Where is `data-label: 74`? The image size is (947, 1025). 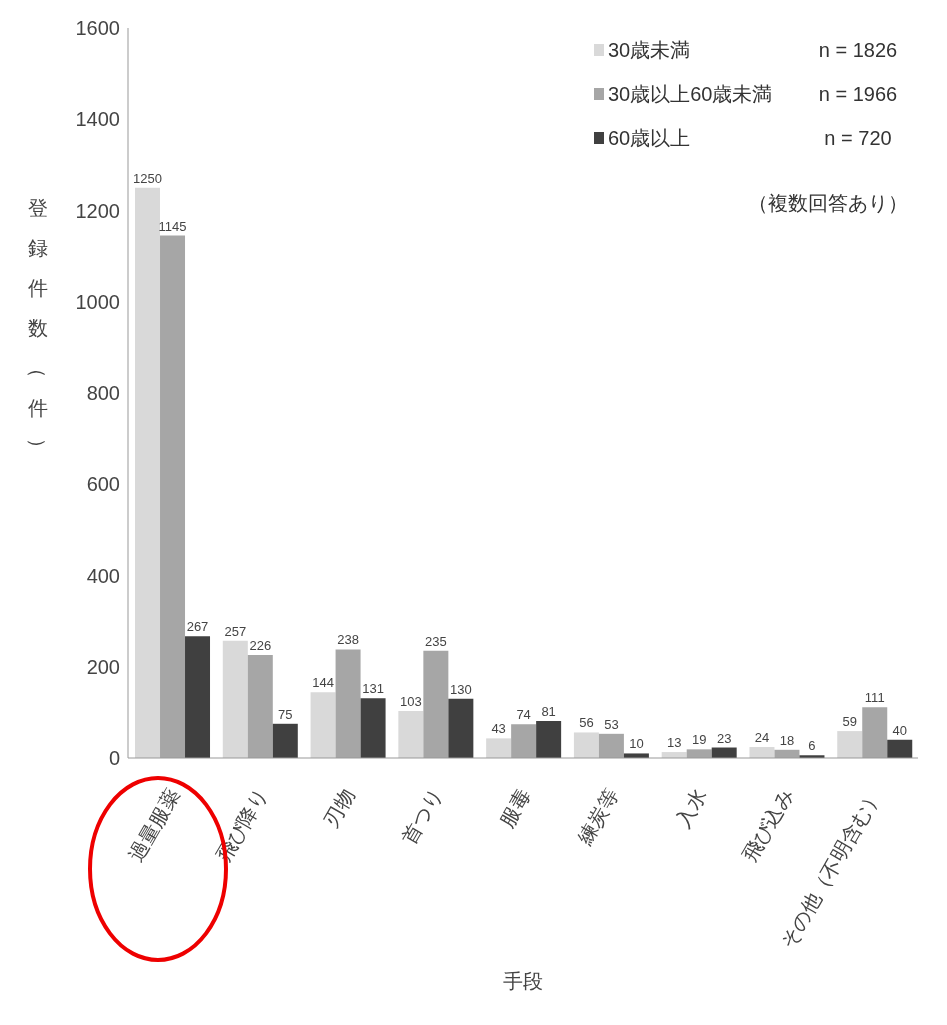 data-label: 74 is located at coordinates (523, 715).